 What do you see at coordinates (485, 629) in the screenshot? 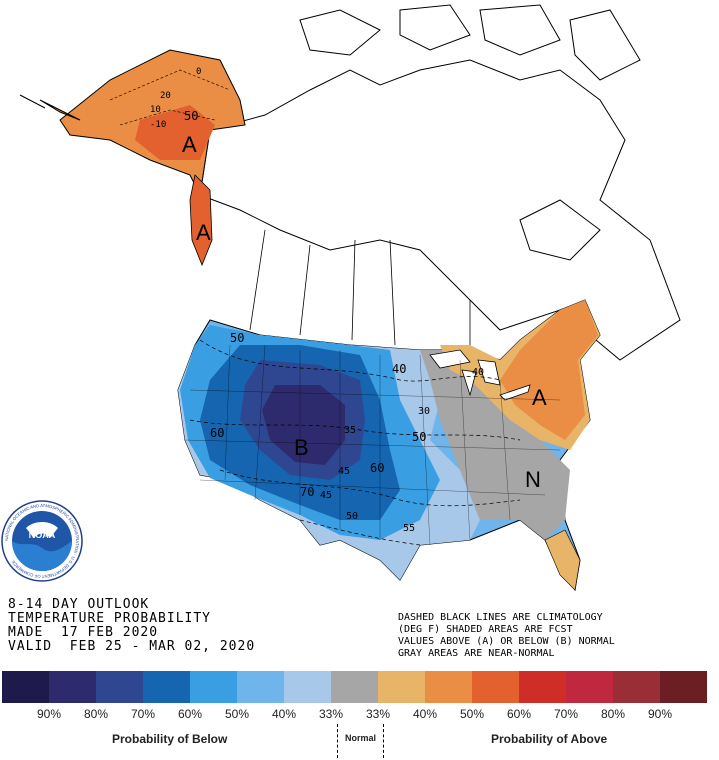
I see `notes-line-2: (DEG F) SHADED AREAS ARE FCST` at bounding box center [485, 629].